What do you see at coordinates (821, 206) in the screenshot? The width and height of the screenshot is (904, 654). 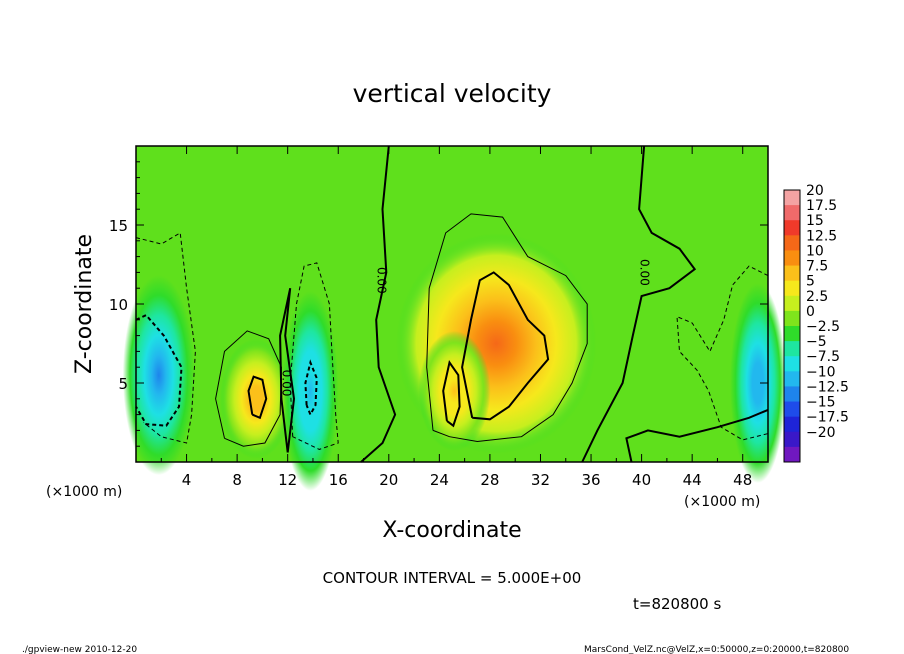 I see `colorbar-label: 17.5` at bounding box center [821, 206].